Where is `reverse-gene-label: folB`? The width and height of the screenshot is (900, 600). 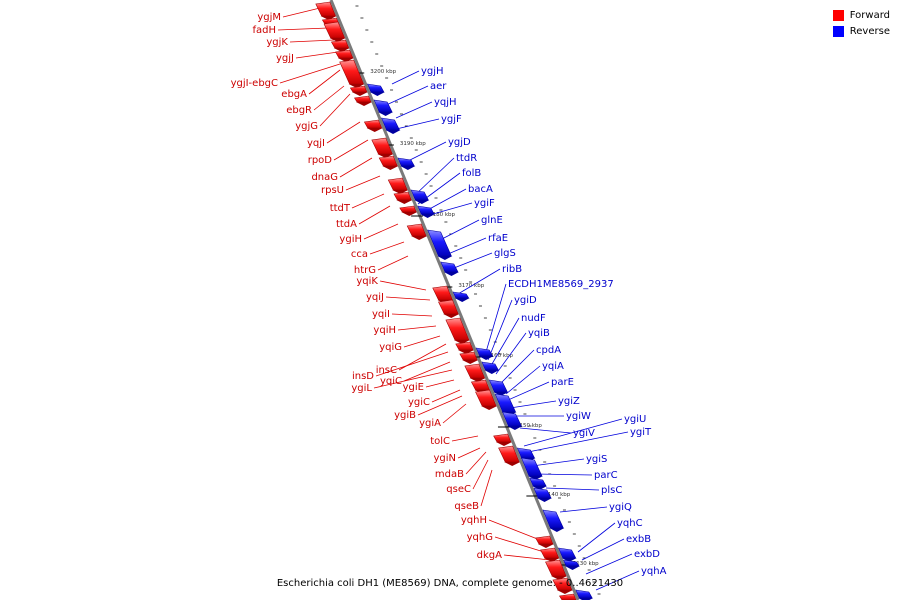
reverse-gene-label: folB is located at coordinates (471, 173).